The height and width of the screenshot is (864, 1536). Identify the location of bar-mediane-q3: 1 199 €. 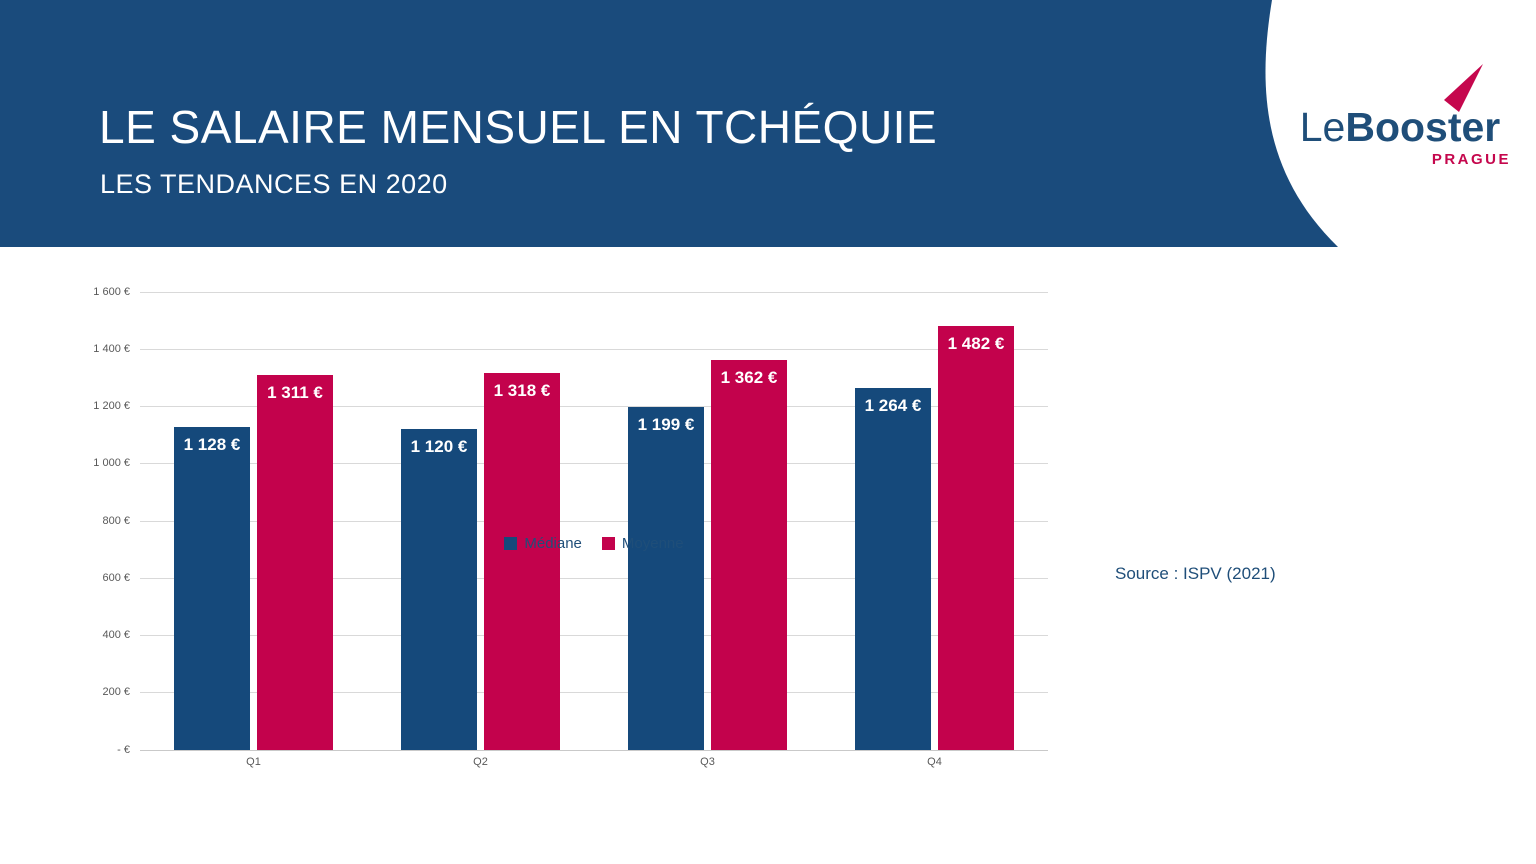
(666, 578).